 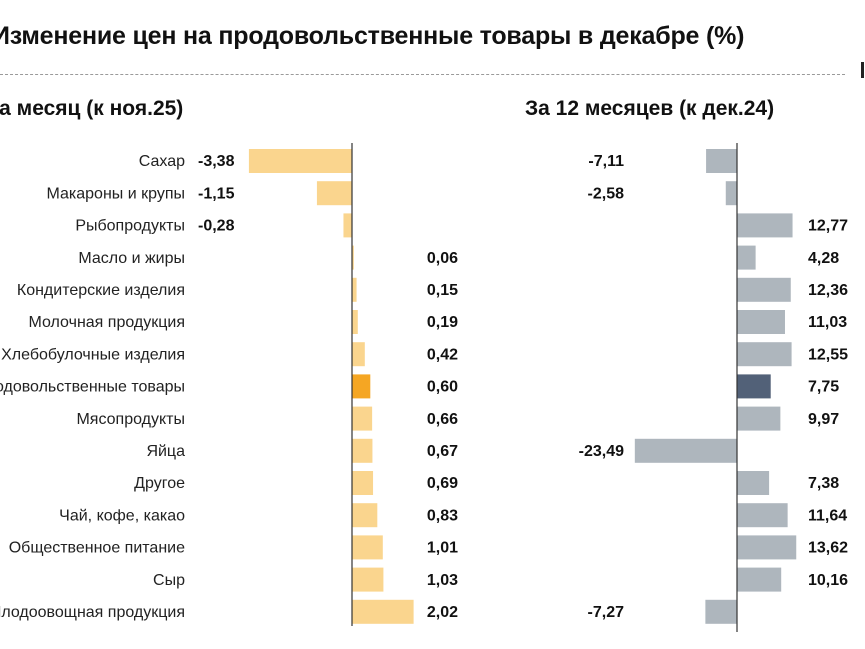 What do you see at coordinates (122, 515) in the screenshot?
I see `month-category-label: Чай, кофе, какао` at bounding box center [122, 515].